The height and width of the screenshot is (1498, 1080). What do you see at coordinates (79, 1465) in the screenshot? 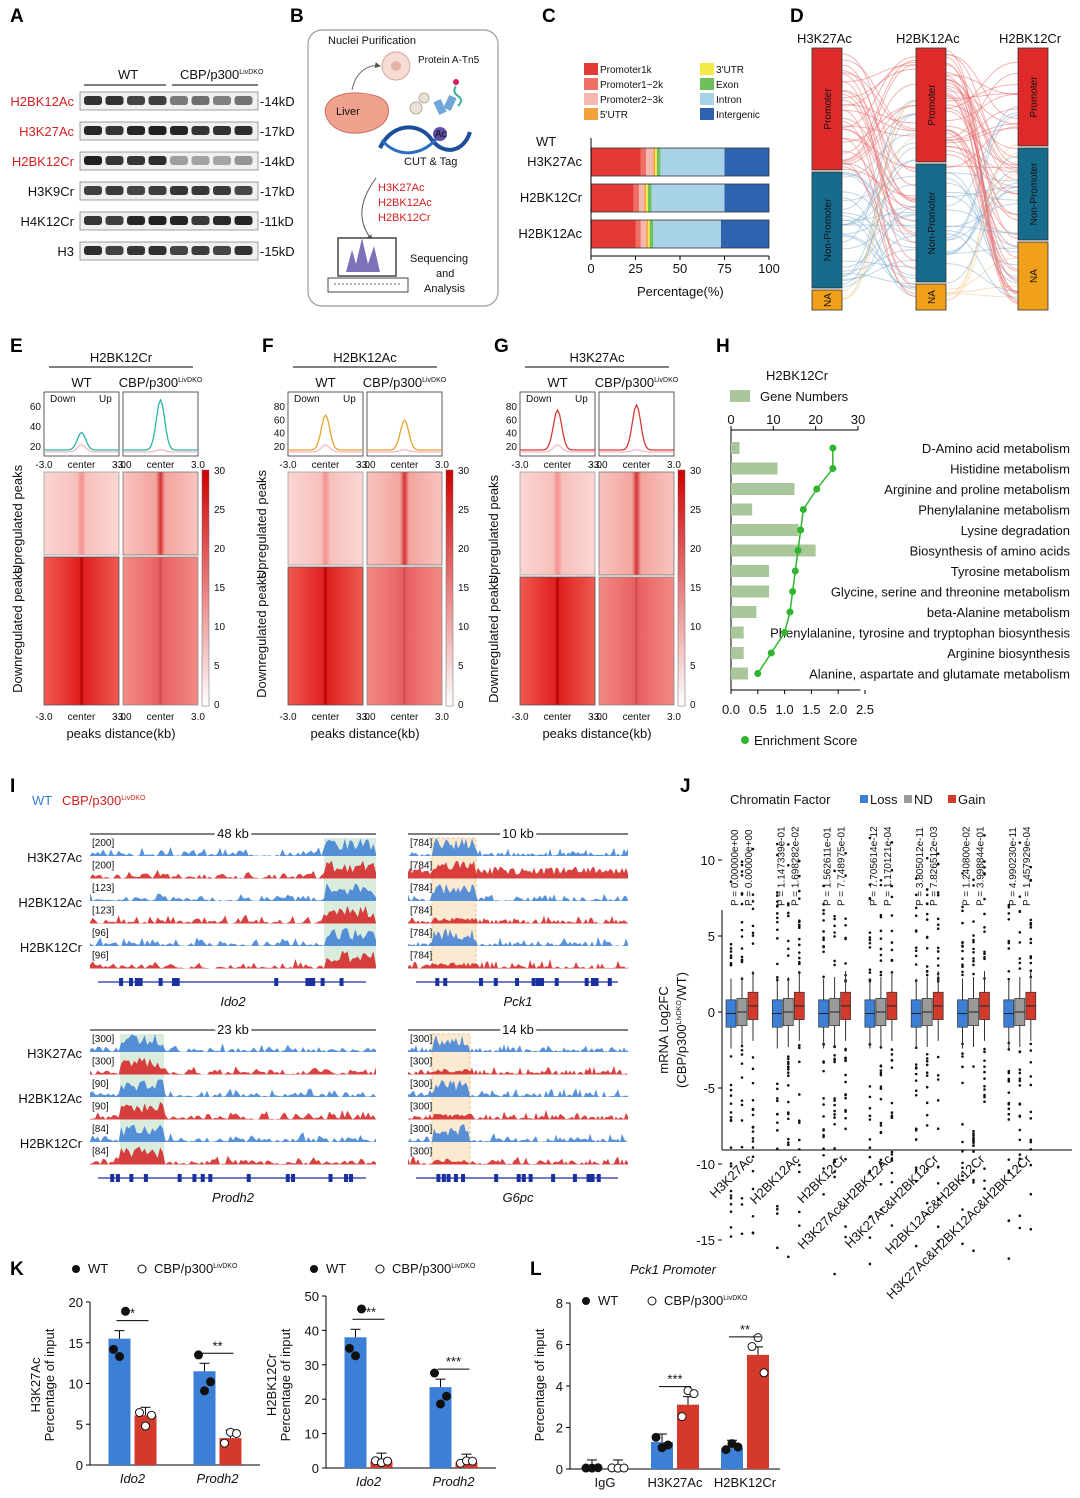
I see `k-left-ytick-label: 0` at bounding box center [79, 1465].